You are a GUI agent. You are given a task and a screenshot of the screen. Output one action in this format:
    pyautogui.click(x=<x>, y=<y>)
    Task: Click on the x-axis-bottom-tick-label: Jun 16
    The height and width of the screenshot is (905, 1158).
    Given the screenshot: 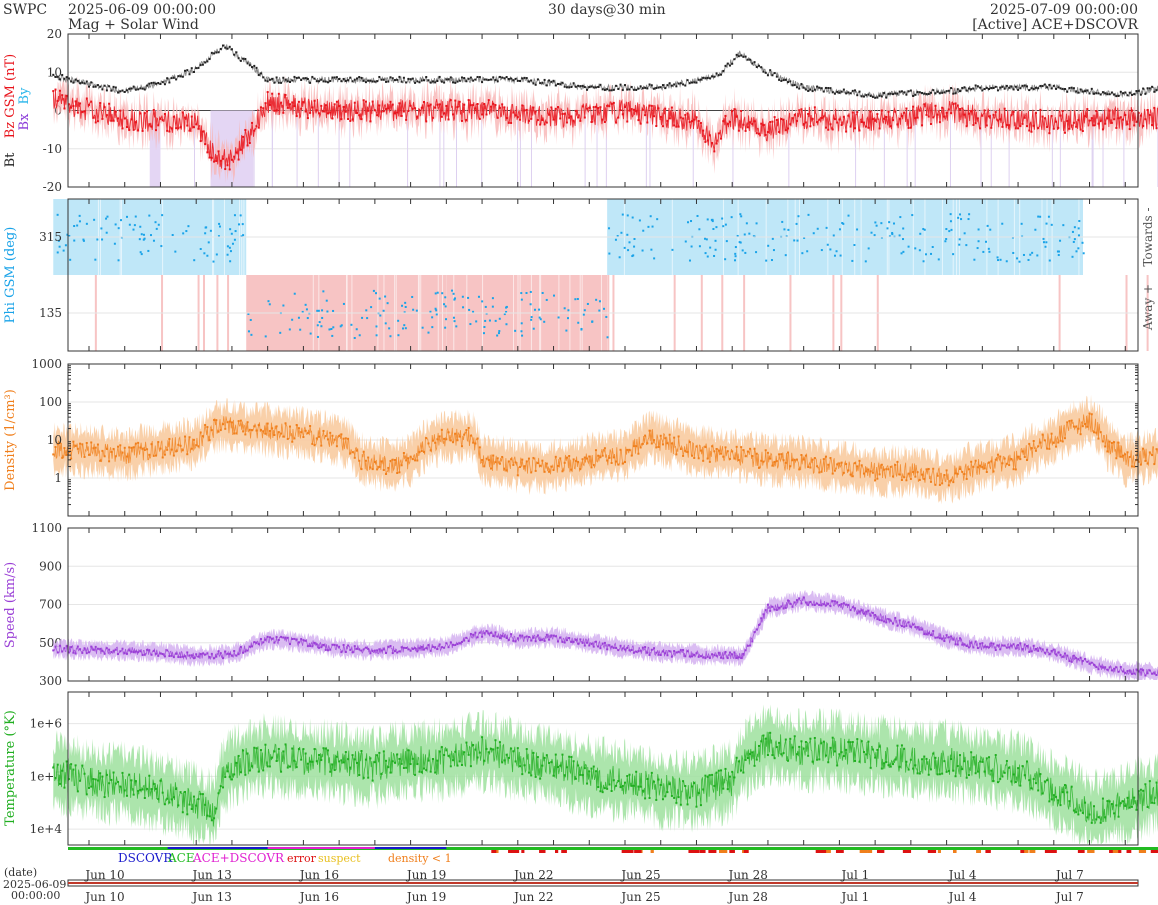 What is the action you would take?
    pyautogui.click(x=318, y=897)
    